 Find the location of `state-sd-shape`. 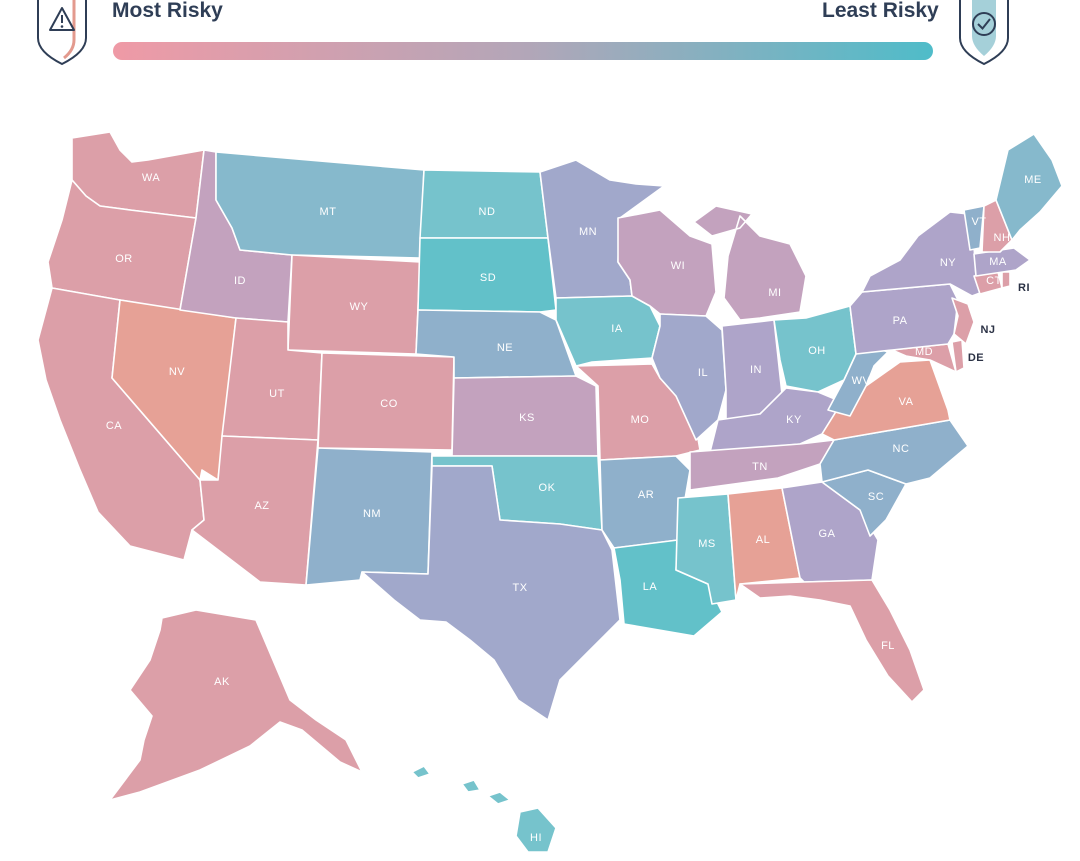

state-sd-shape is located at coordinates (487, 275).